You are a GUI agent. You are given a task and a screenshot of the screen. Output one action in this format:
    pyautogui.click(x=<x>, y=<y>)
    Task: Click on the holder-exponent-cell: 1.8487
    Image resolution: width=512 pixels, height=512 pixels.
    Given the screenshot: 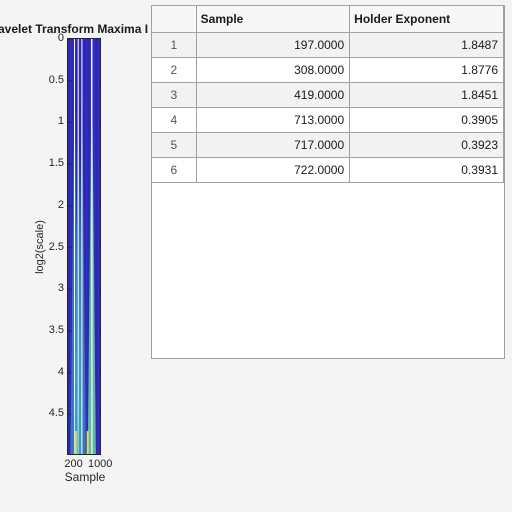 What is the action you would take?
    pyautogui.click(x=426, y=45)
    